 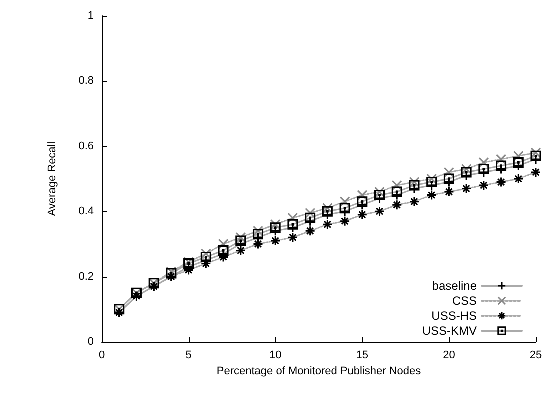 I want to click on x-tick-label: 10, so click(x=275, y=356).